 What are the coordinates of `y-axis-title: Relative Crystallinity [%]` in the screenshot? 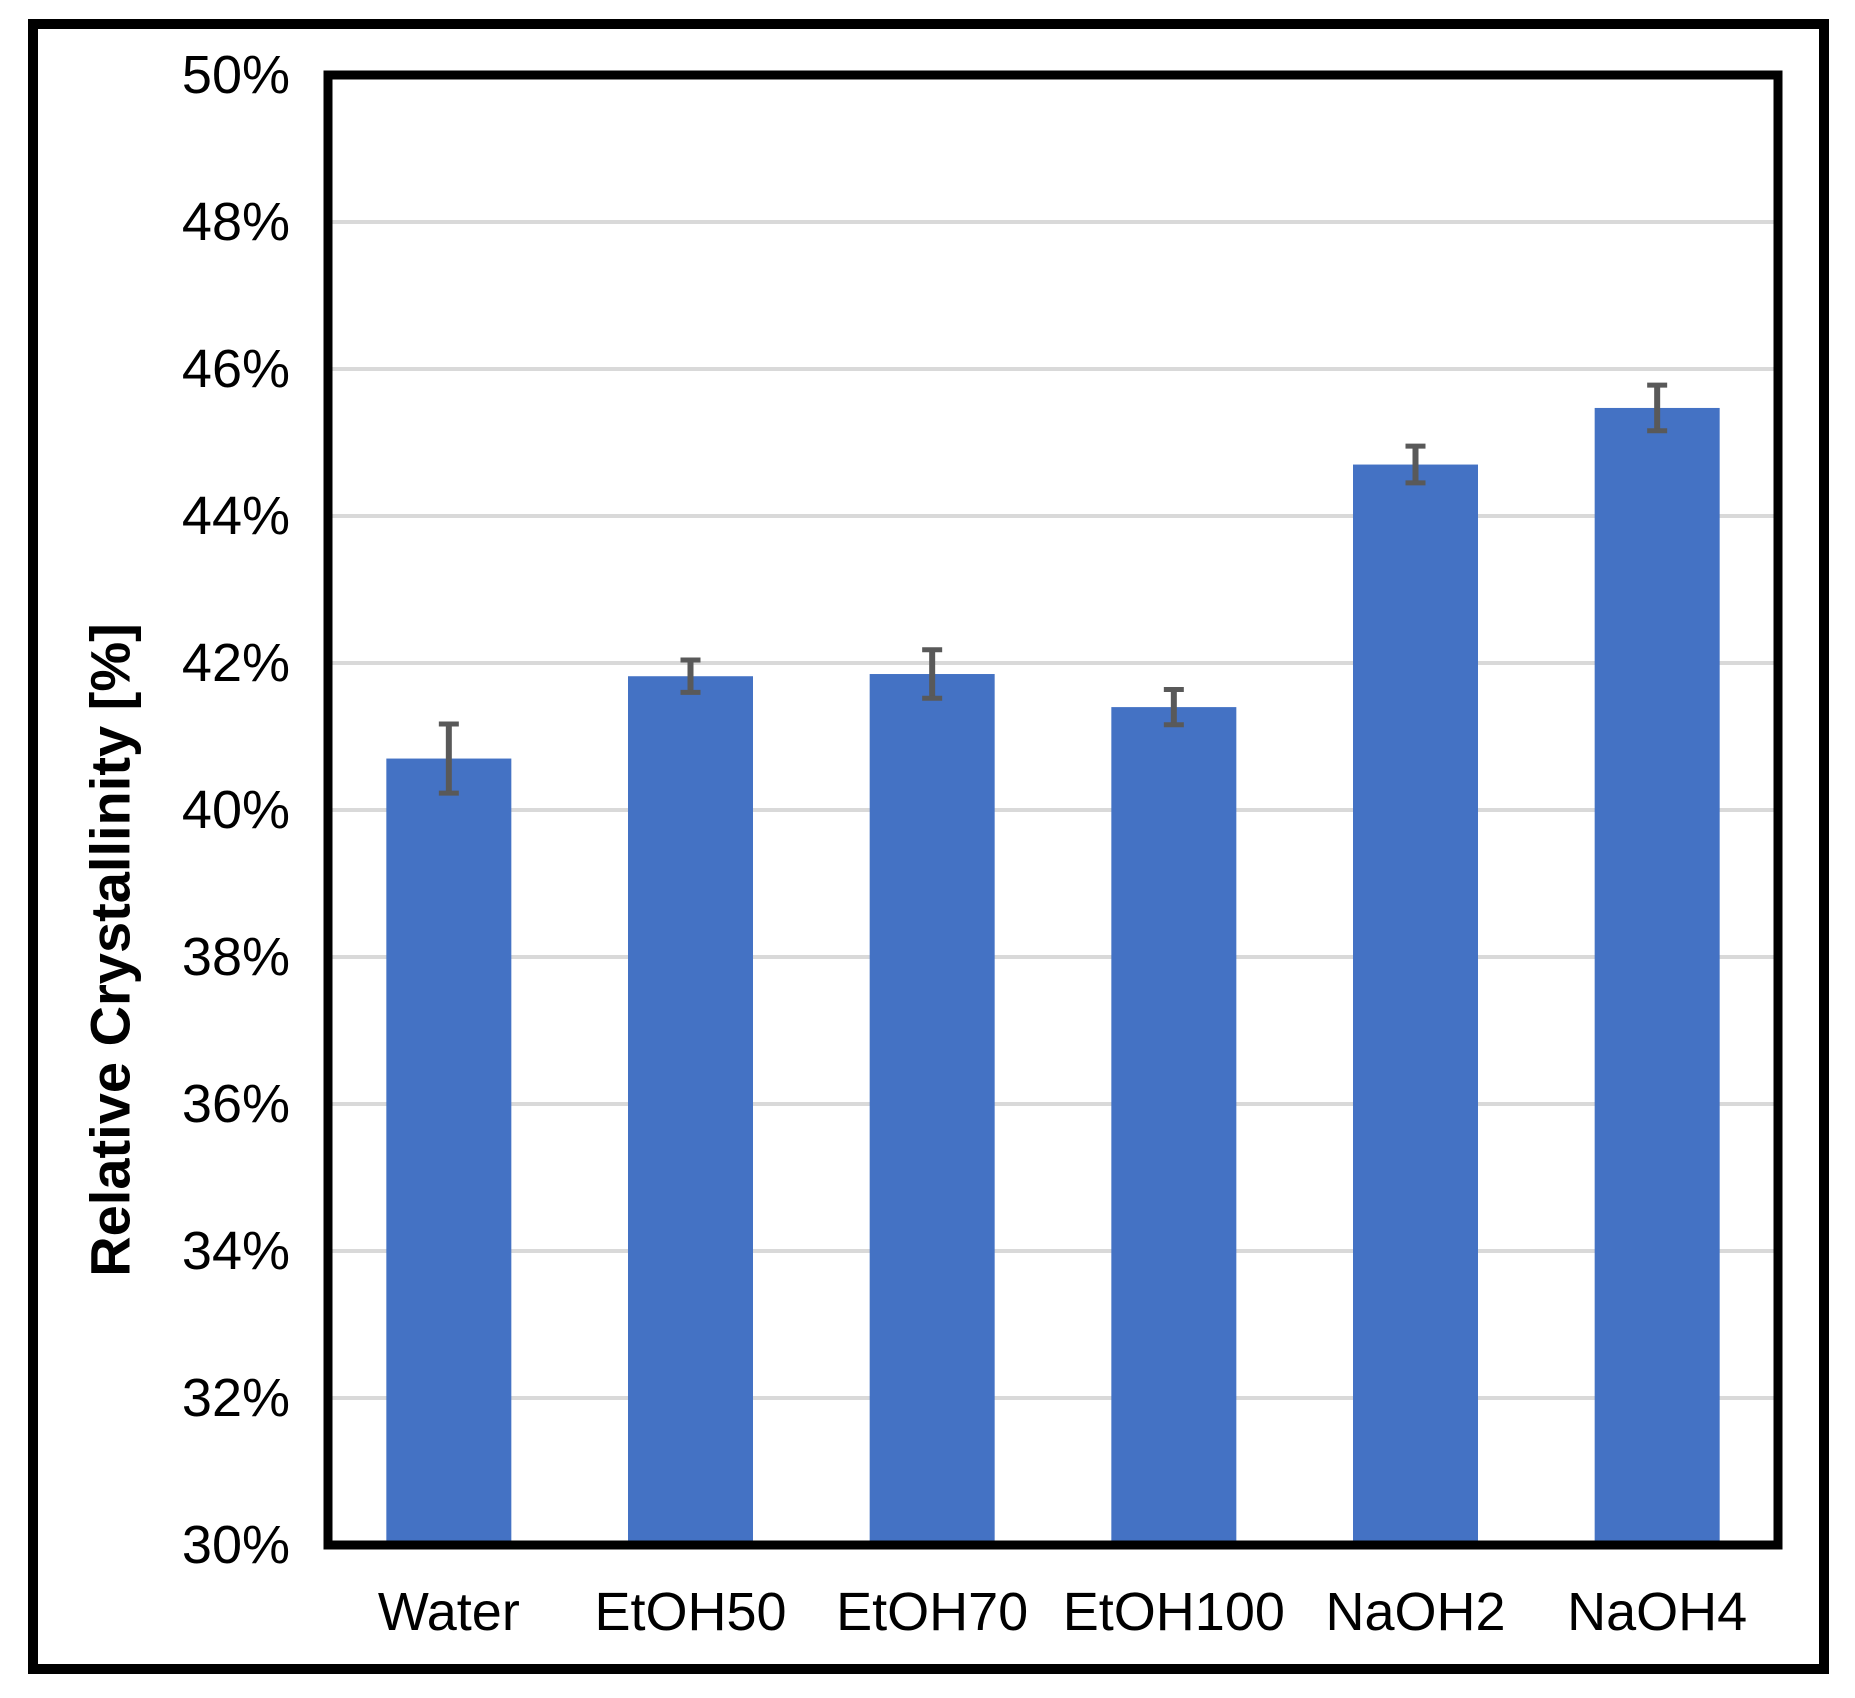 It's located at (110, 950).